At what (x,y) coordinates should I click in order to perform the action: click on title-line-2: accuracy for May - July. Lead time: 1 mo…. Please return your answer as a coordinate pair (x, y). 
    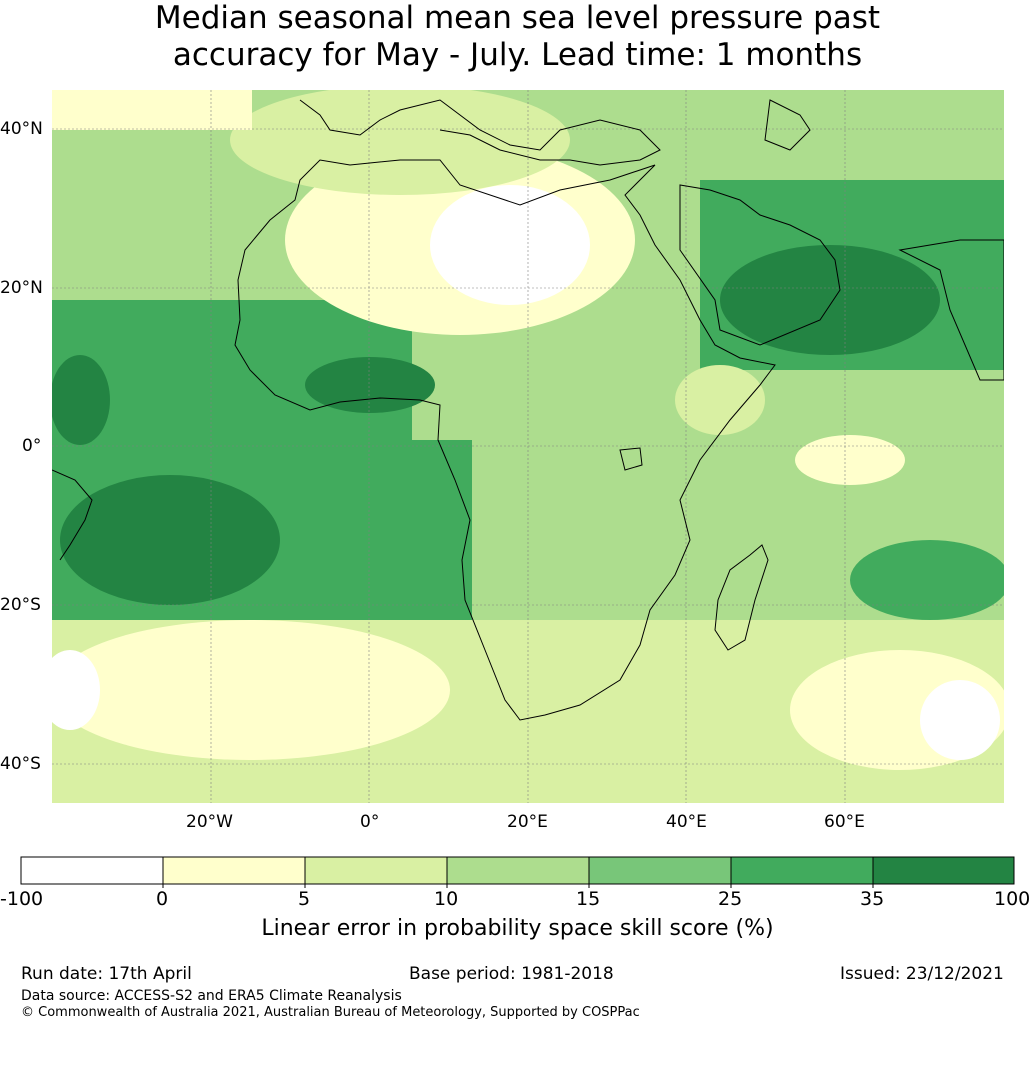
    Looking at the image, I should click on (517, 55).